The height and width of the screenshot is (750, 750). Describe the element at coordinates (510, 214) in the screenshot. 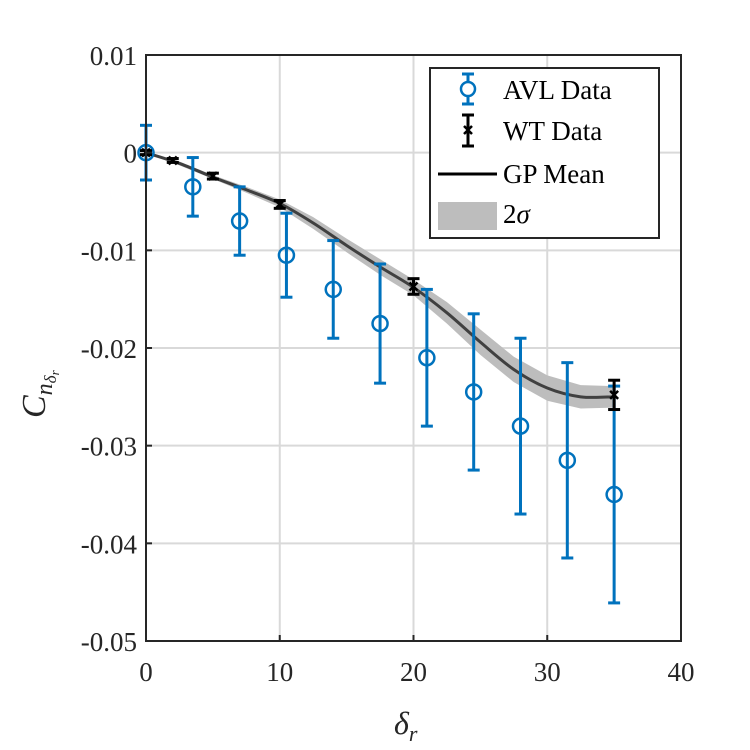

I see `legend-sigma-number: 2` at that location.